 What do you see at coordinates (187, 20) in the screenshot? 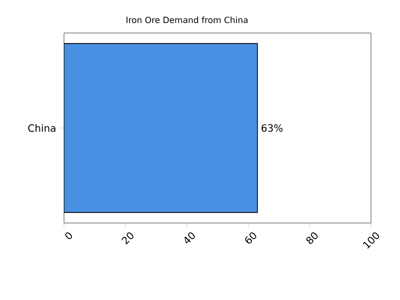
I see `chart-title: Iron Ore Demand from China` at bounding box center [187, 20].